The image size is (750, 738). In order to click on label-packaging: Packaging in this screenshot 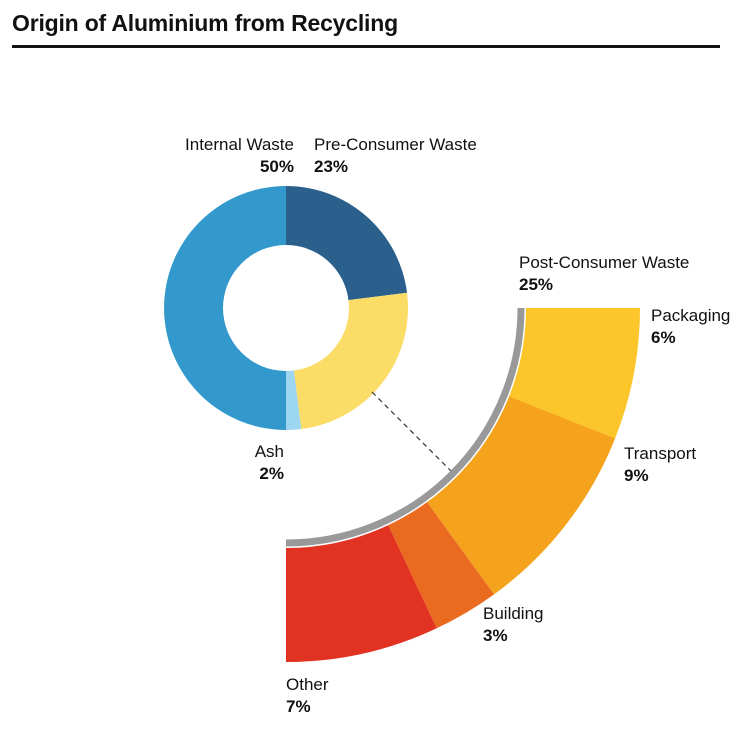, I will do `click(690, 315)`.